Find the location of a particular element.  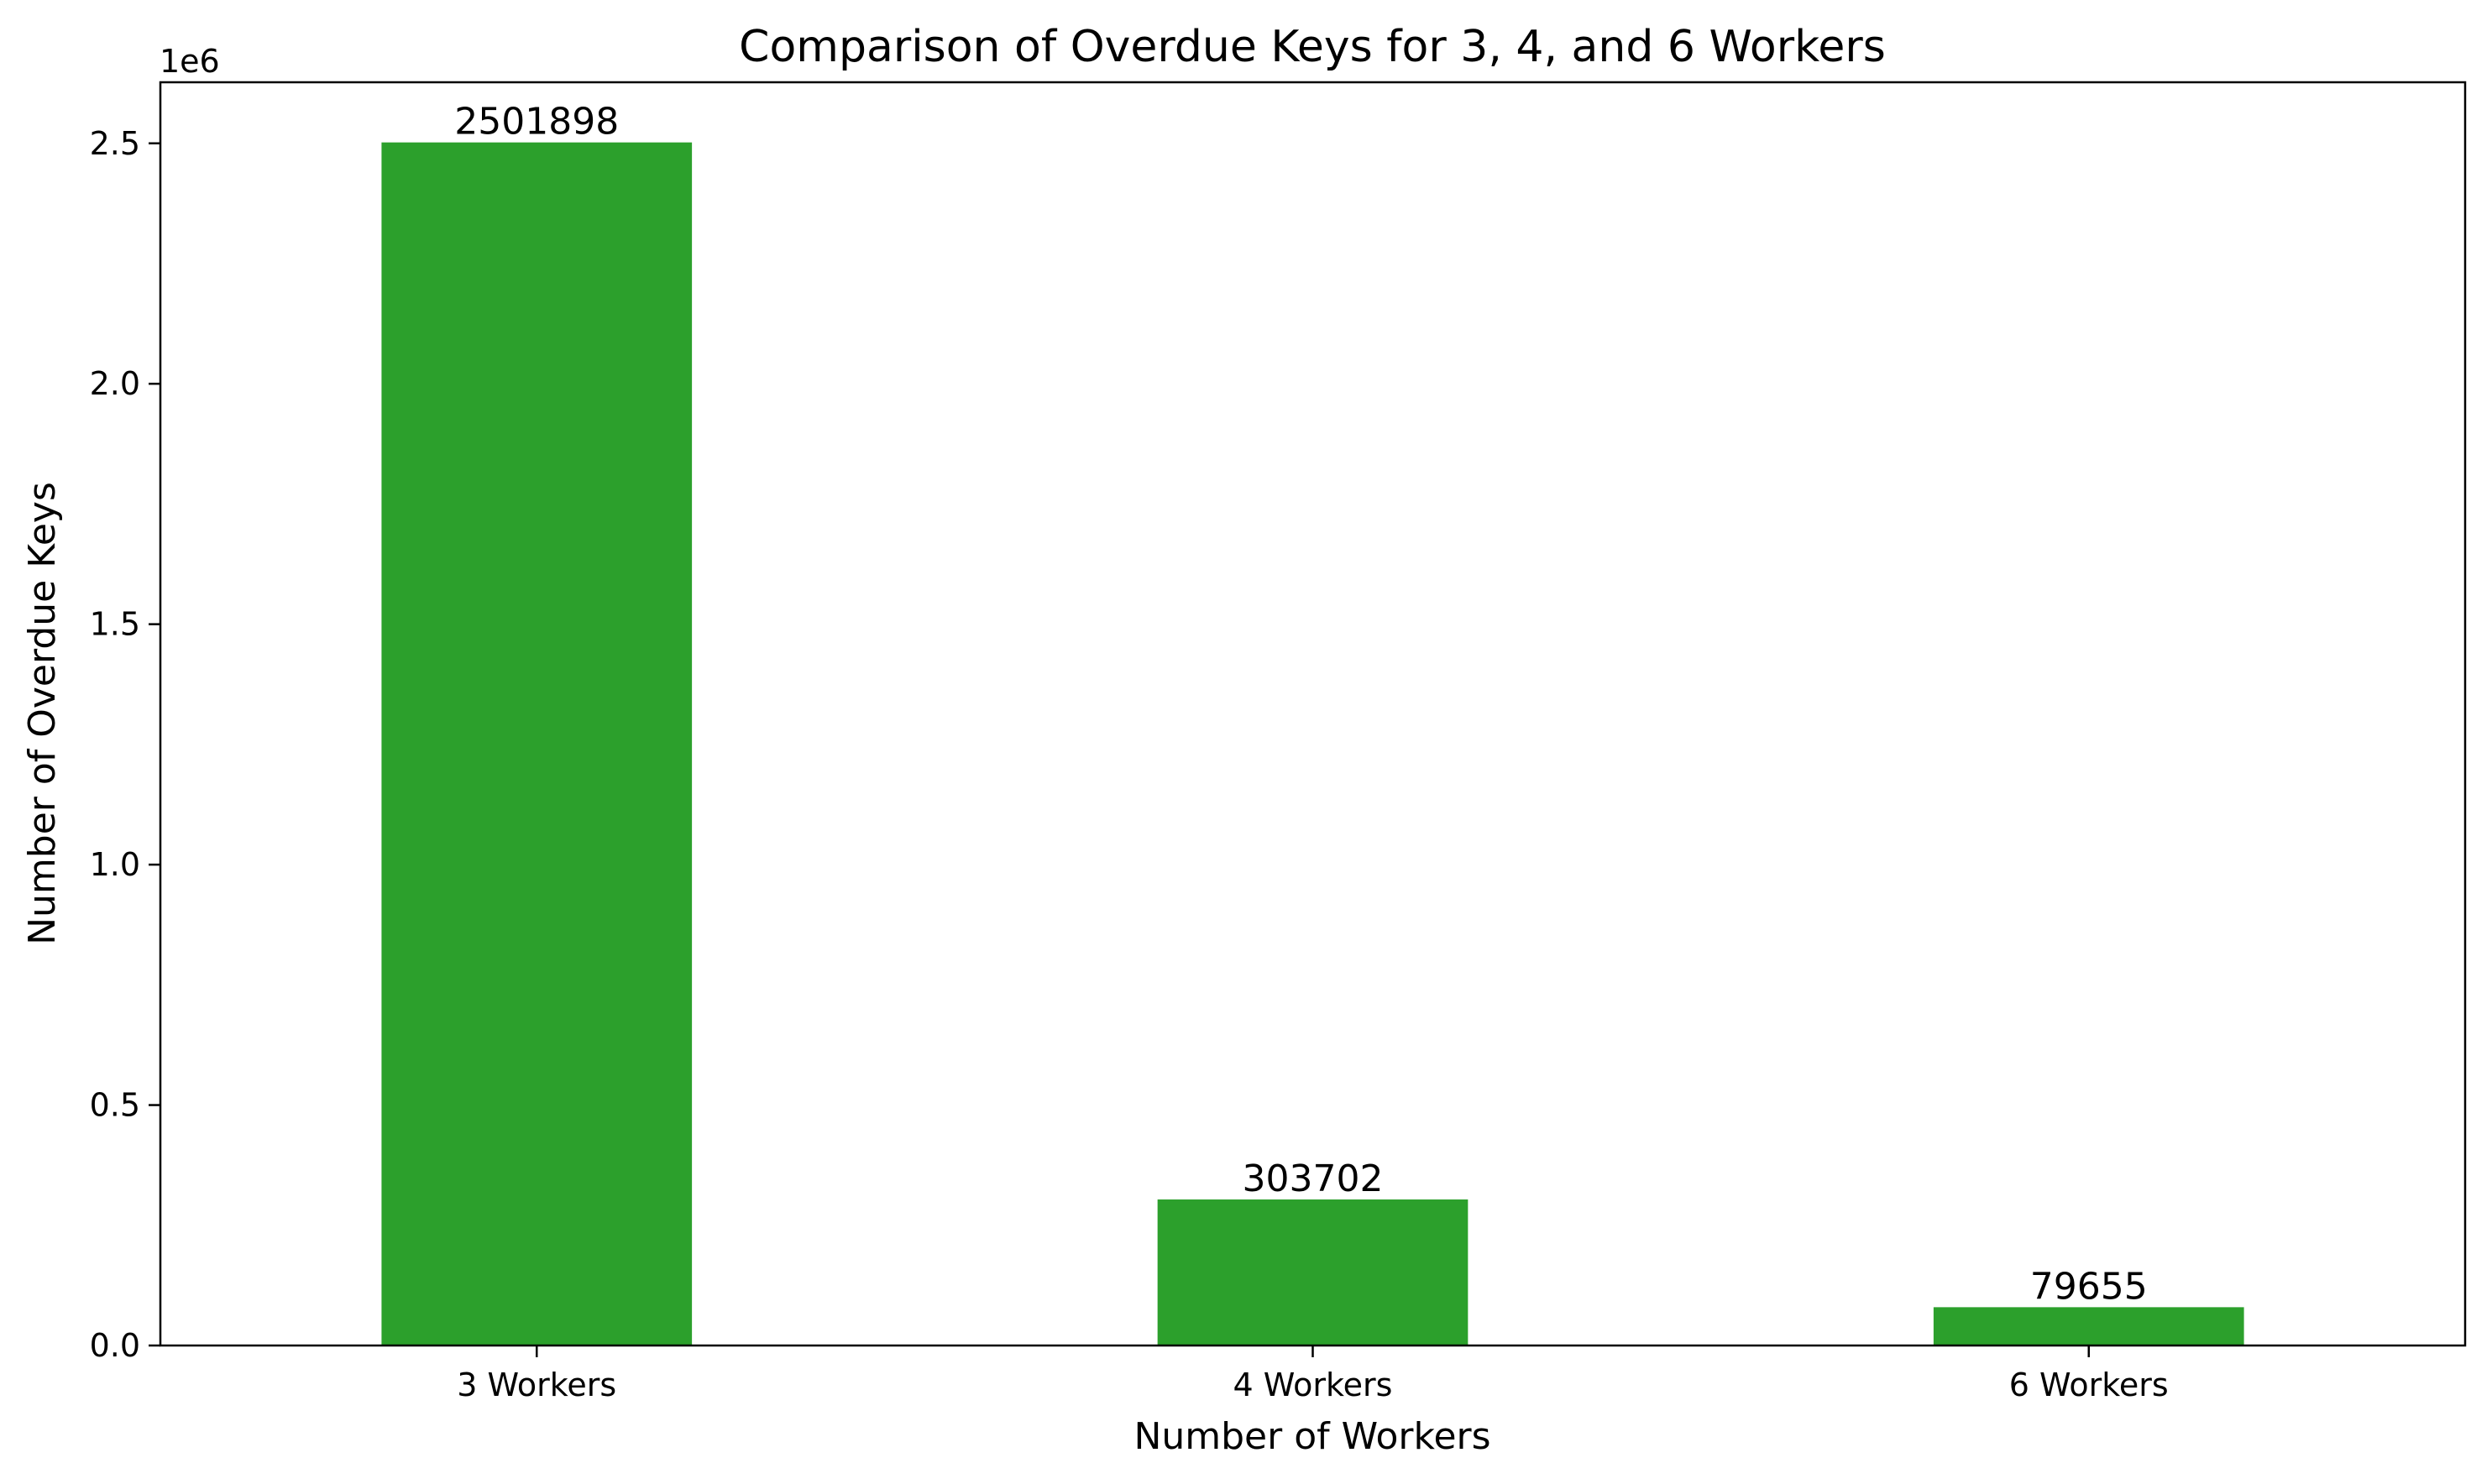

y-axis-ticks: 0.0 0.5 1.0 1.5 2.0 2.5 is located at coordinates (125, 744).